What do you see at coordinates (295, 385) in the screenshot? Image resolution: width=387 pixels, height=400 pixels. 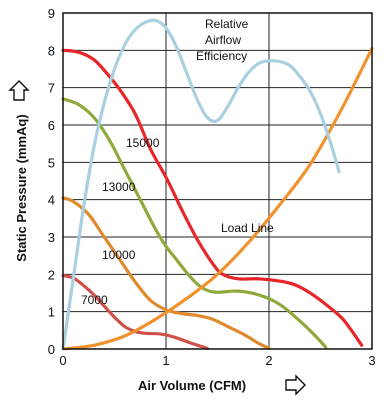 I see `x-axis-arrow-icon` at bounding box center [295, 385].